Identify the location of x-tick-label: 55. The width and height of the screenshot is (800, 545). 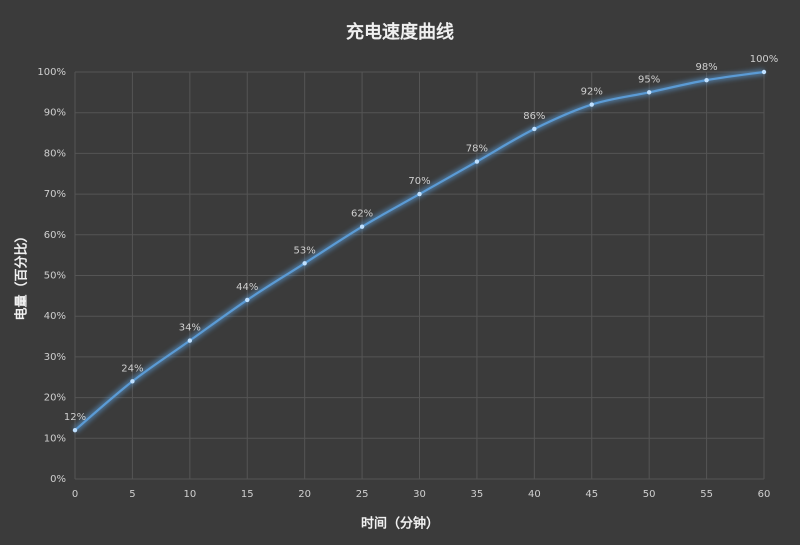
(706, 494).